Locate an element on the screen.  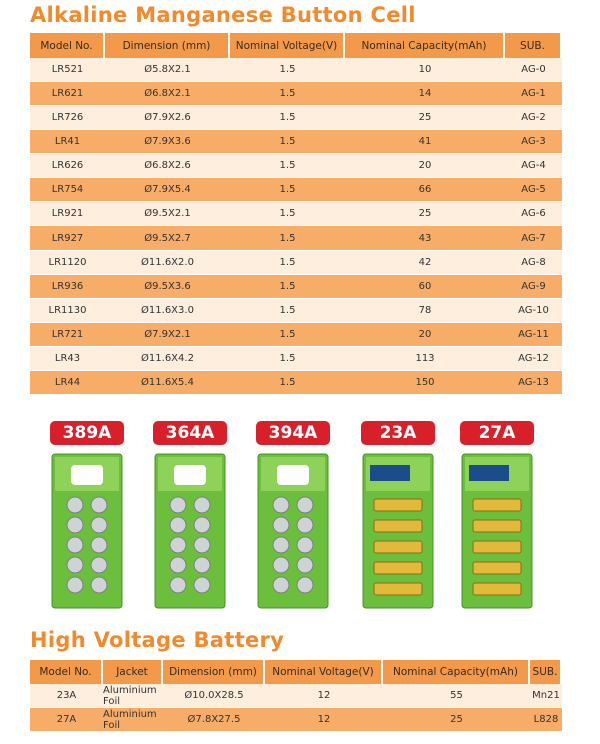
table-cell: Ø11.6X5.4 is located at coordinates (167, 382).